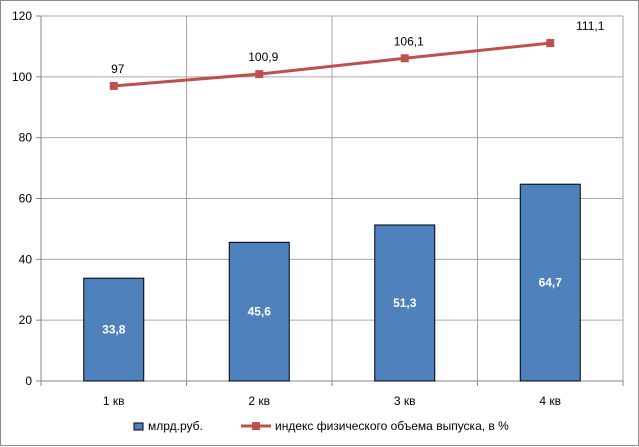 This screenshot has width=639, height=447. What do you see at coordinates (175, 426) in the screenshot?
I see `legend-label: млрд.руб.` at bounding box center [175, 426].